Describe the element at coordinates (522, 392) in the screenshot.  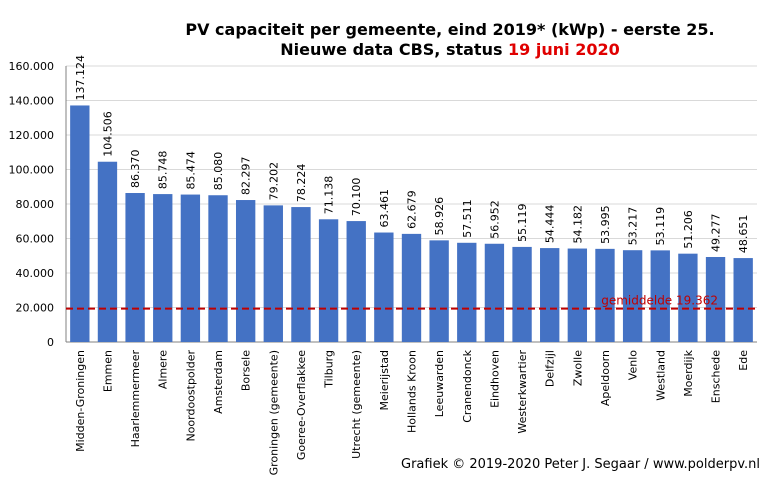
I see `category-label: Westerkwartier` at that location.